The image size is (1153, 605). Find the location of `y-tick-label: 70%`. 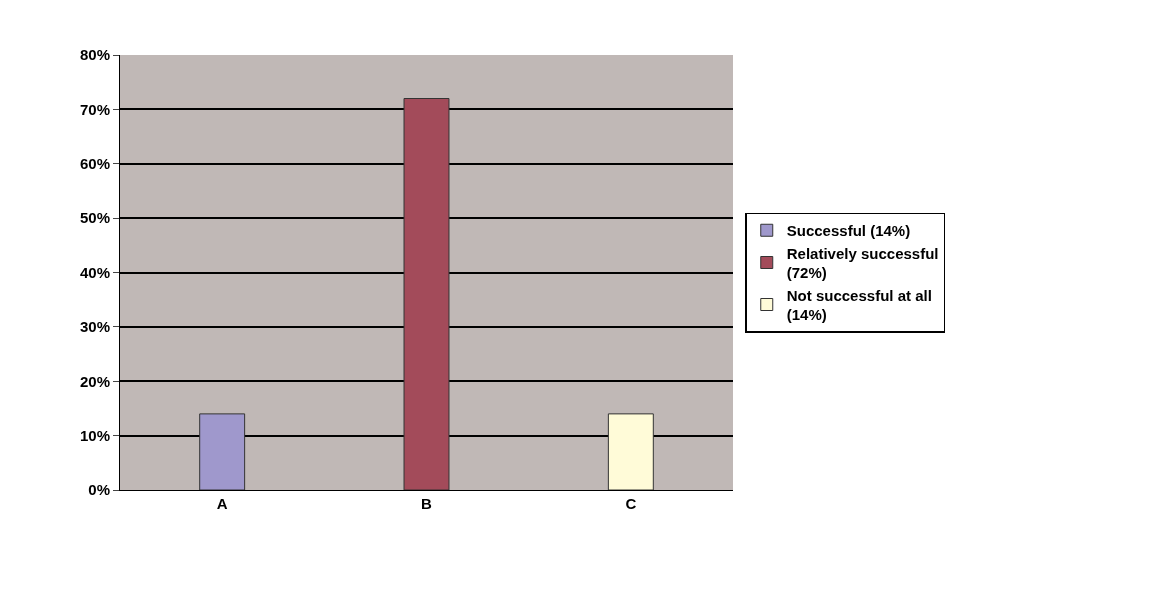

y-tick-label: 70% is located at coordinates (94, 109).